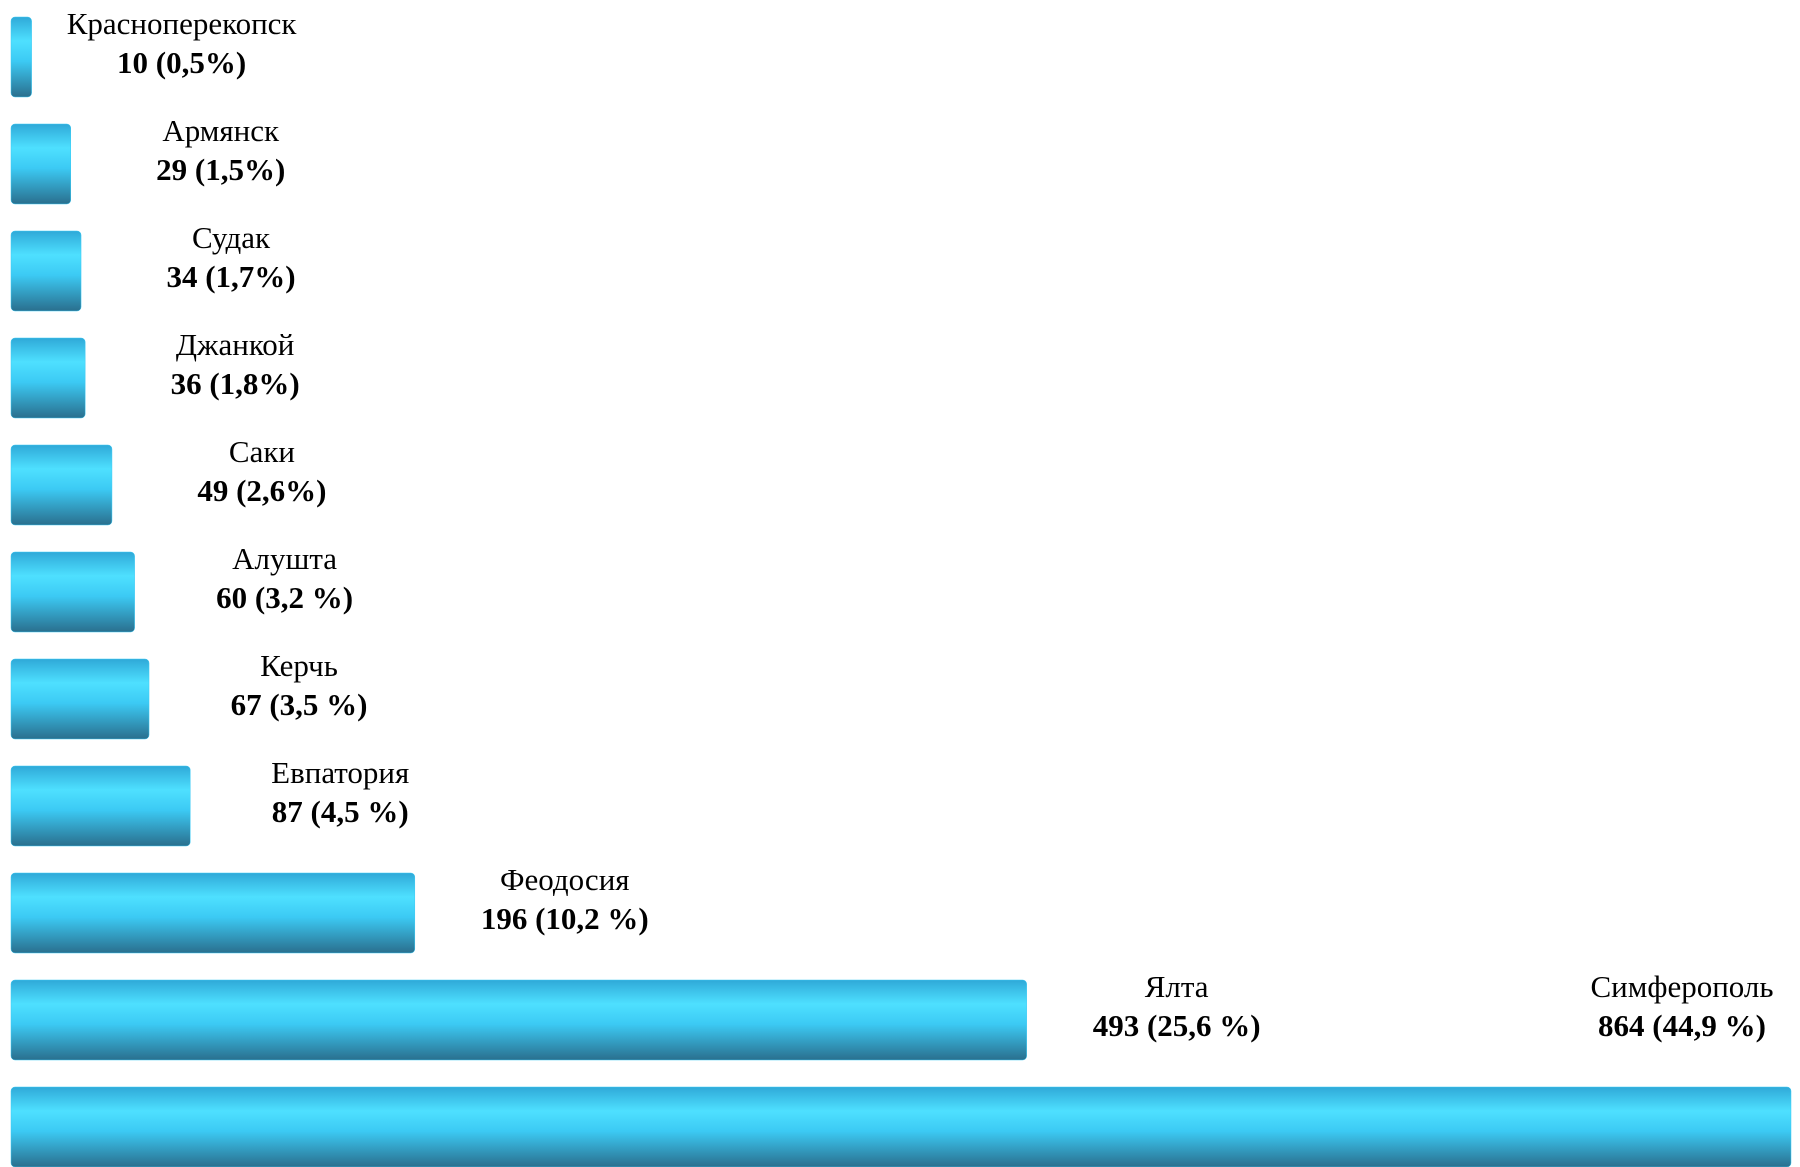  I want to click on category-label: Красноперекопск, so click(182, 23).